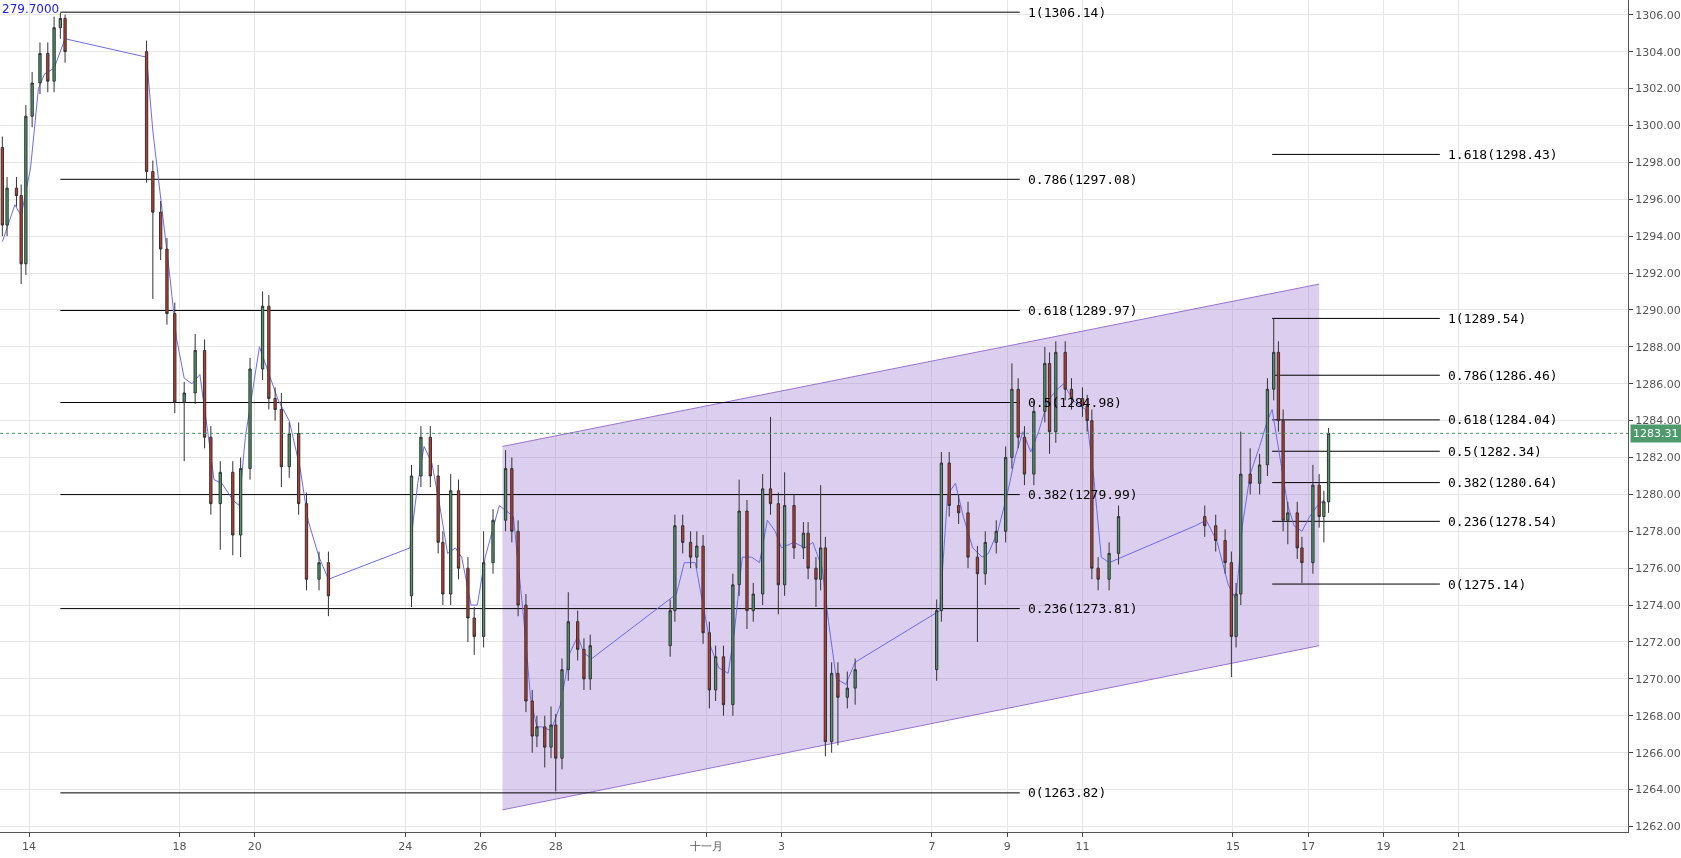 This screenshot has height=858, width=1681. What do you see at coordinates (1658, 753) in the screenshot?
I see `y-tick-label: 1266.00` at bounding box center [1658, 753].